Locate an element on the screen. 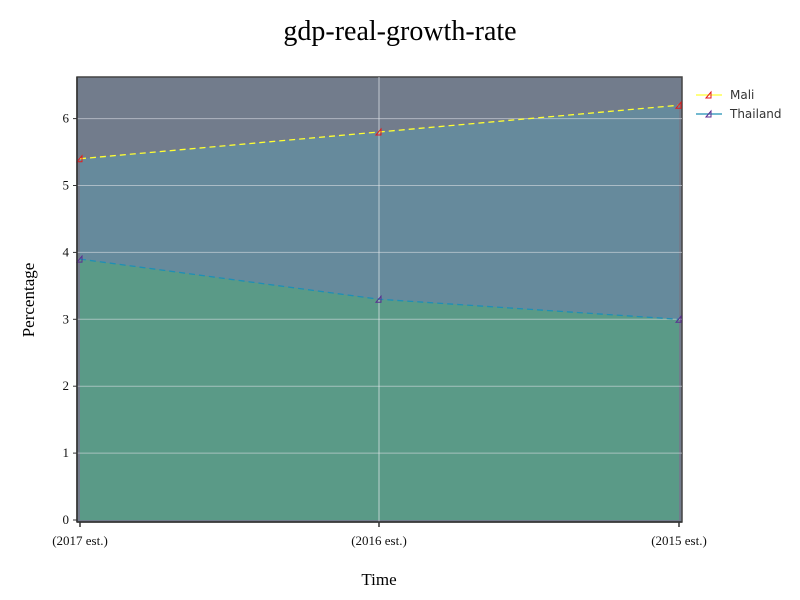 Image resolution: width=800 pixels, height=600 pixels. legend: Mali Thailand is located at coordinates (739, 104).